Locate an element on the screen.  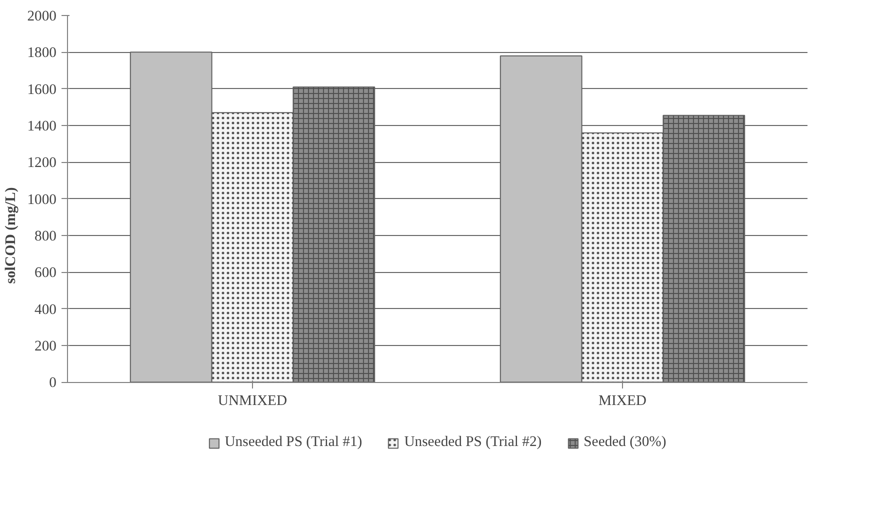
x-tick-label: MIXED is located at coordinates (622, 401).